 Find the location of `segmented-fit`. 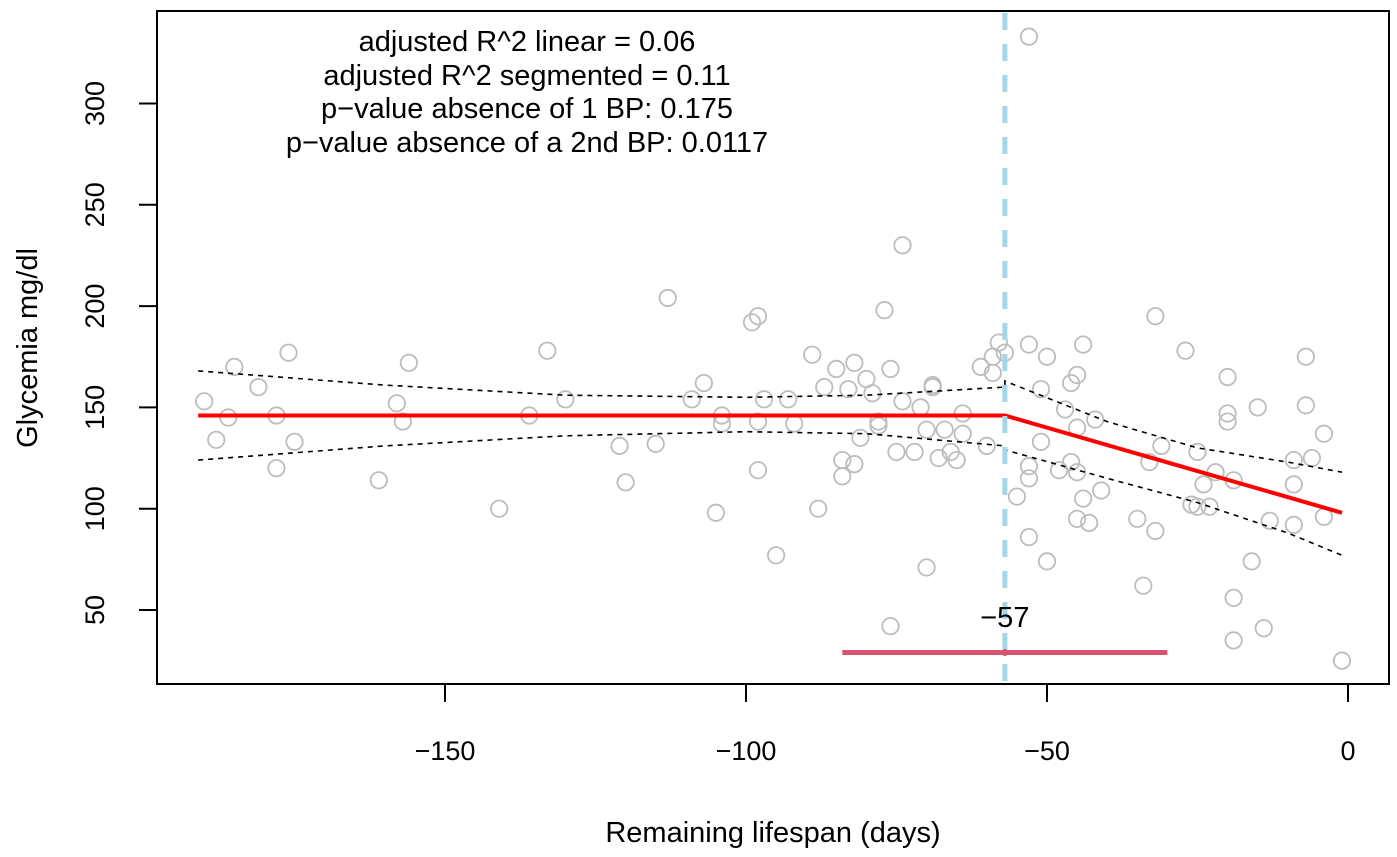

segmented-fit is located at coordinates (770, 464).